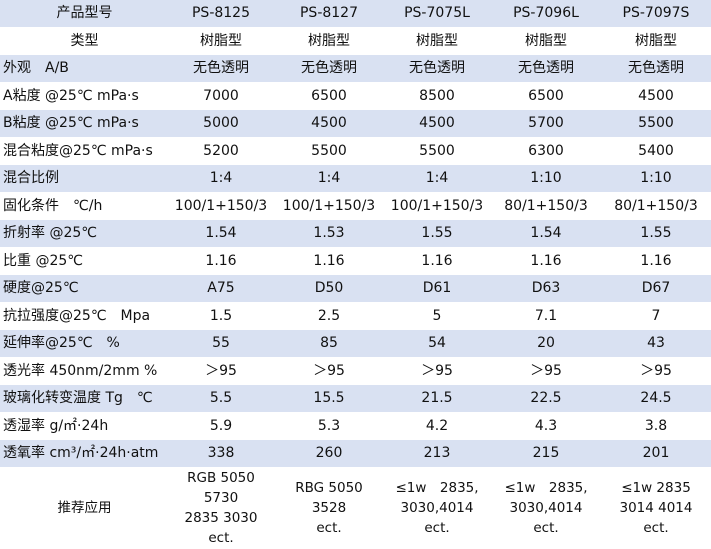 The width and height of the screenshot is (711, 549). I want to click on table-cell: 260, so click(329, 453).